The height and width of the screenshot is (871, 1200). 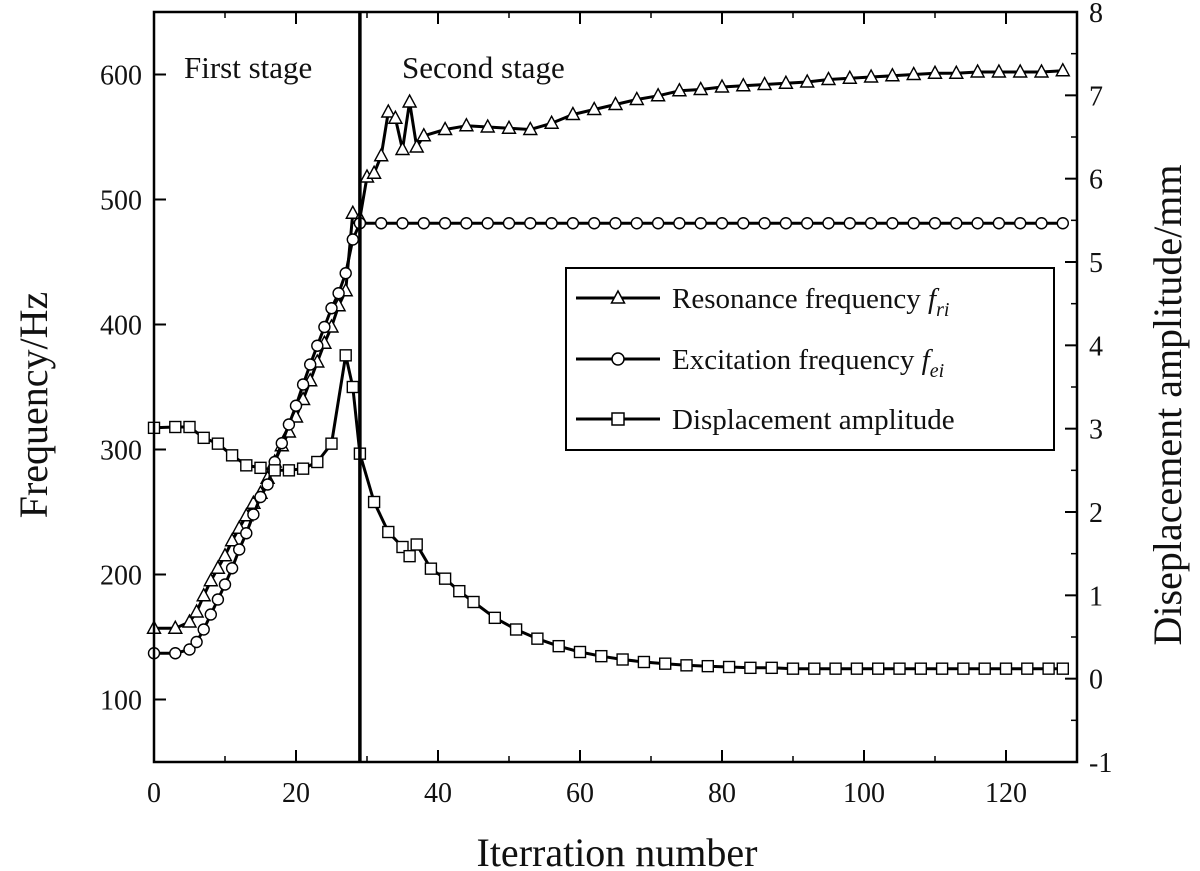 I want to click on y-left-tick-label: 300, so click(x=121, y=451).